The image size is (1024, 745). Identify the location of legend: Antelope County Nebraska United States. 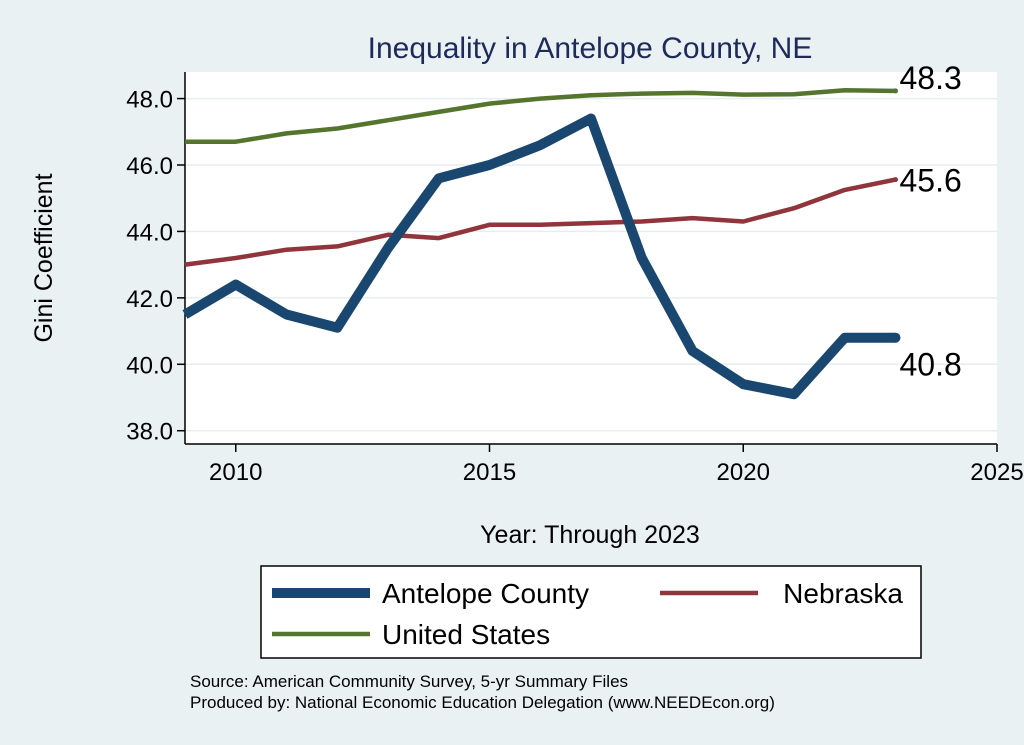
(591, 612).